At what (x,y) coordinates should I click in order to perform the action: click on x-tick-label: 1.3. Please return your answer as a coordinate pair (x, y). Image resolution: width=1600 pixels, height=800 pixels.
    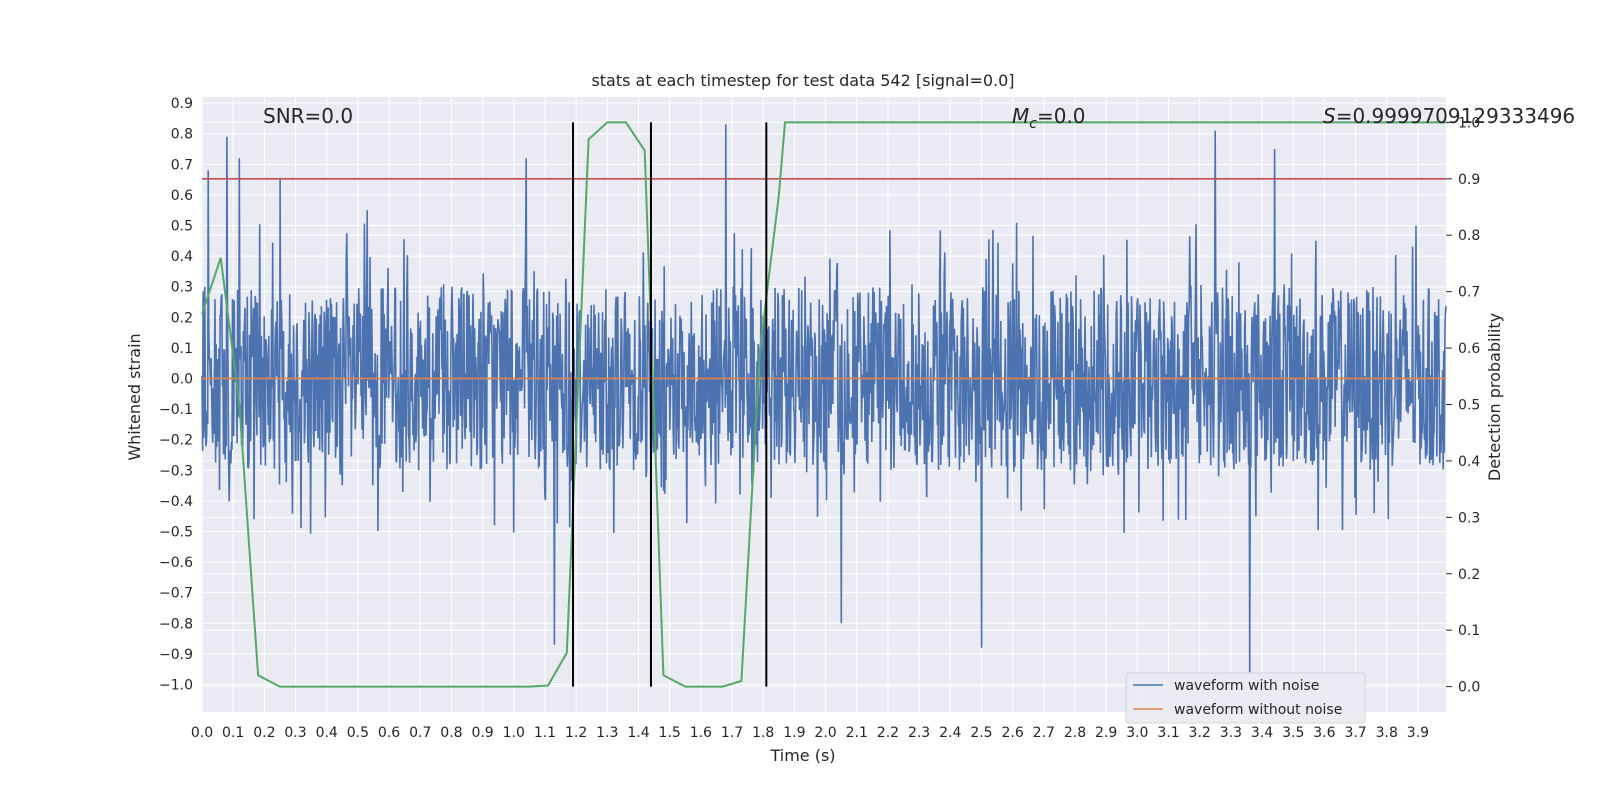
    Looking at the image, I should click on (607, 733).